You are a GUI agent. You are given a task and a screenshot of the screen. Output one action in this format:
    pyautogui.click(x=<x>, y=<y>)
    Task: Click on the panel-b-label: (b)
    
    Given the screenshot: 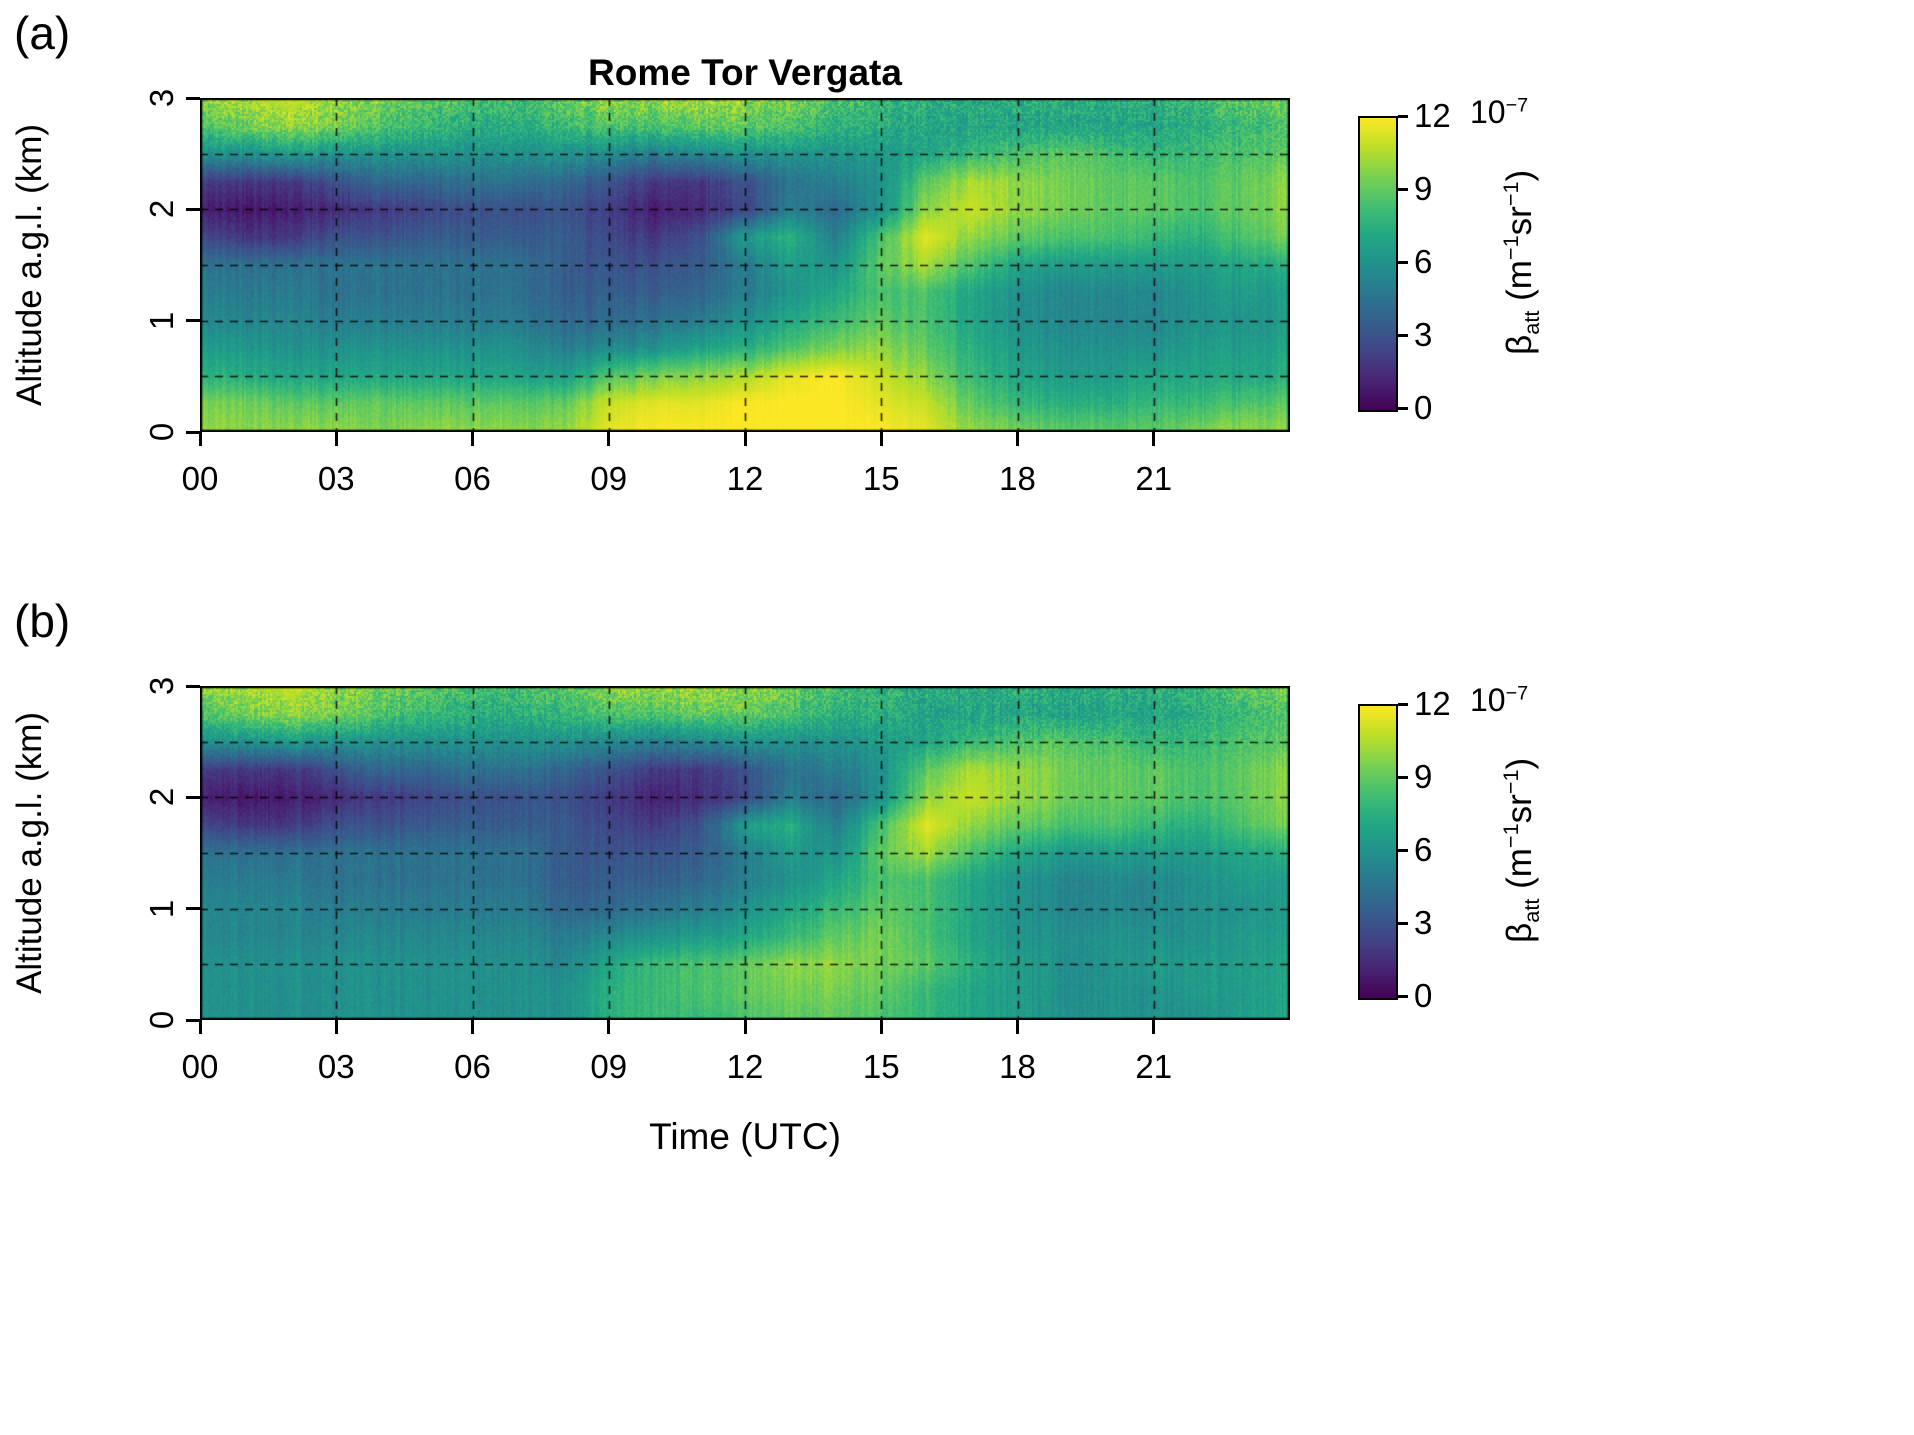 What is the action you would take?
    pyautogui.click(x=42, y=621)
    